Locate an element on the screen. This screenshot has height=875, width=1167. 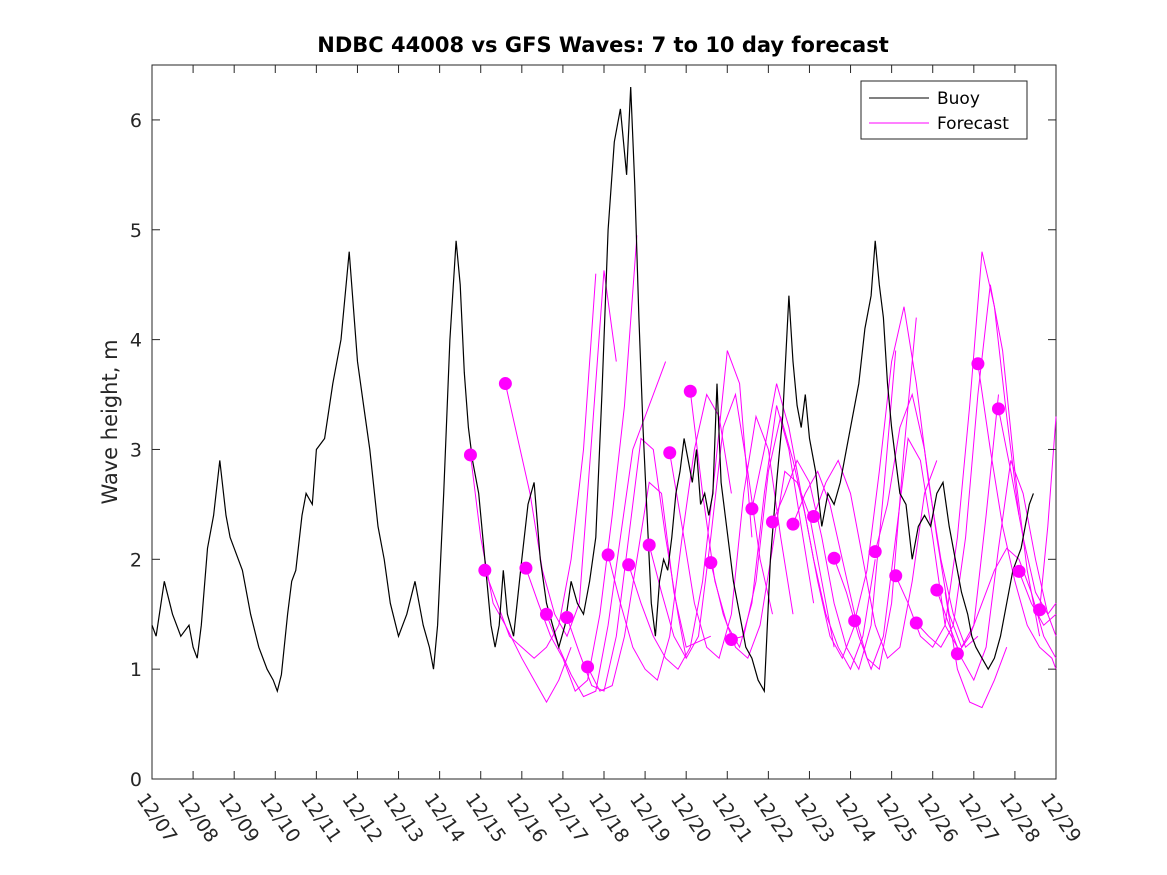
legend-box is located at coordinates (944, 110).